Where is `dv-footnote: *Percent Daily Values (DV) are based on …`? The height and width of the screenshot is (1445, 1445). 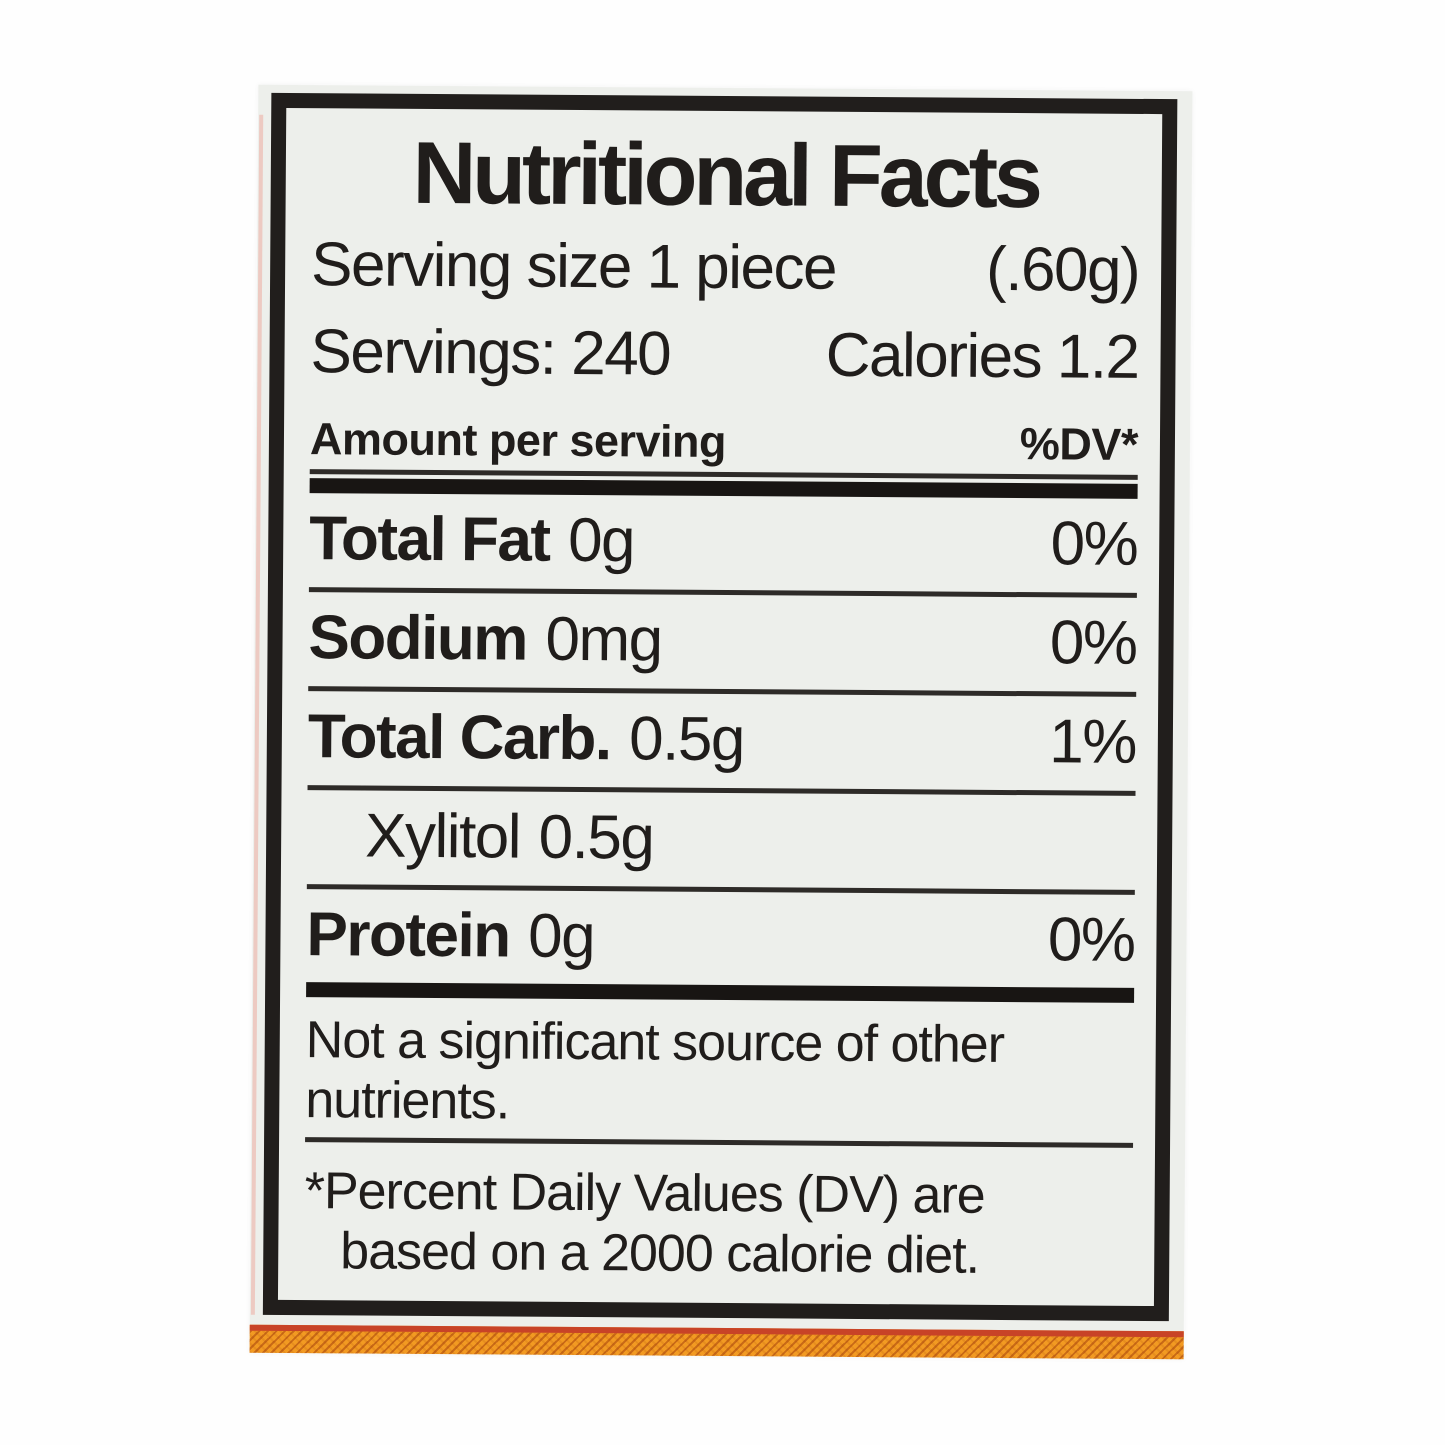
dv-footnote: *Percent Daily Values (DV) are based on … is located at coordinates (718, 1224).